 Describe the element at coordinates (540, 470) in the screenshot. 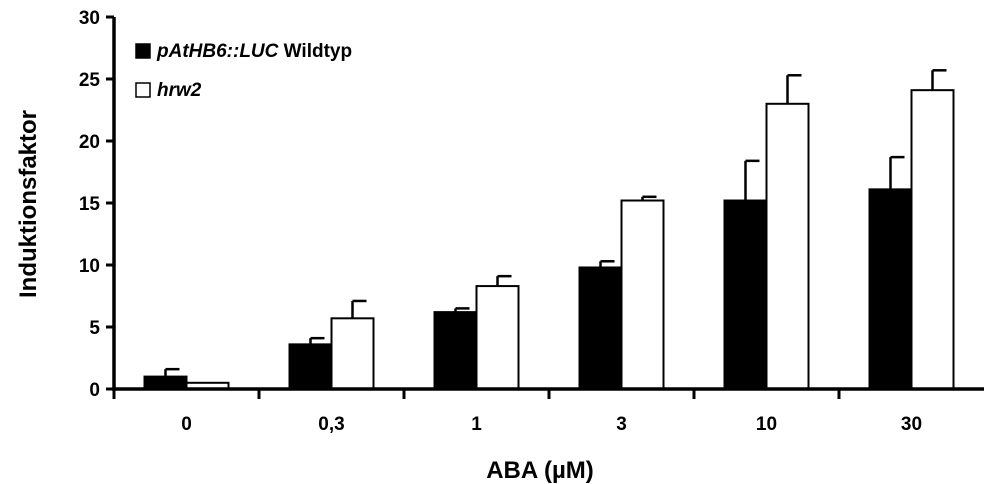

I see `x-axis-title: ABA (µM)` at that location.